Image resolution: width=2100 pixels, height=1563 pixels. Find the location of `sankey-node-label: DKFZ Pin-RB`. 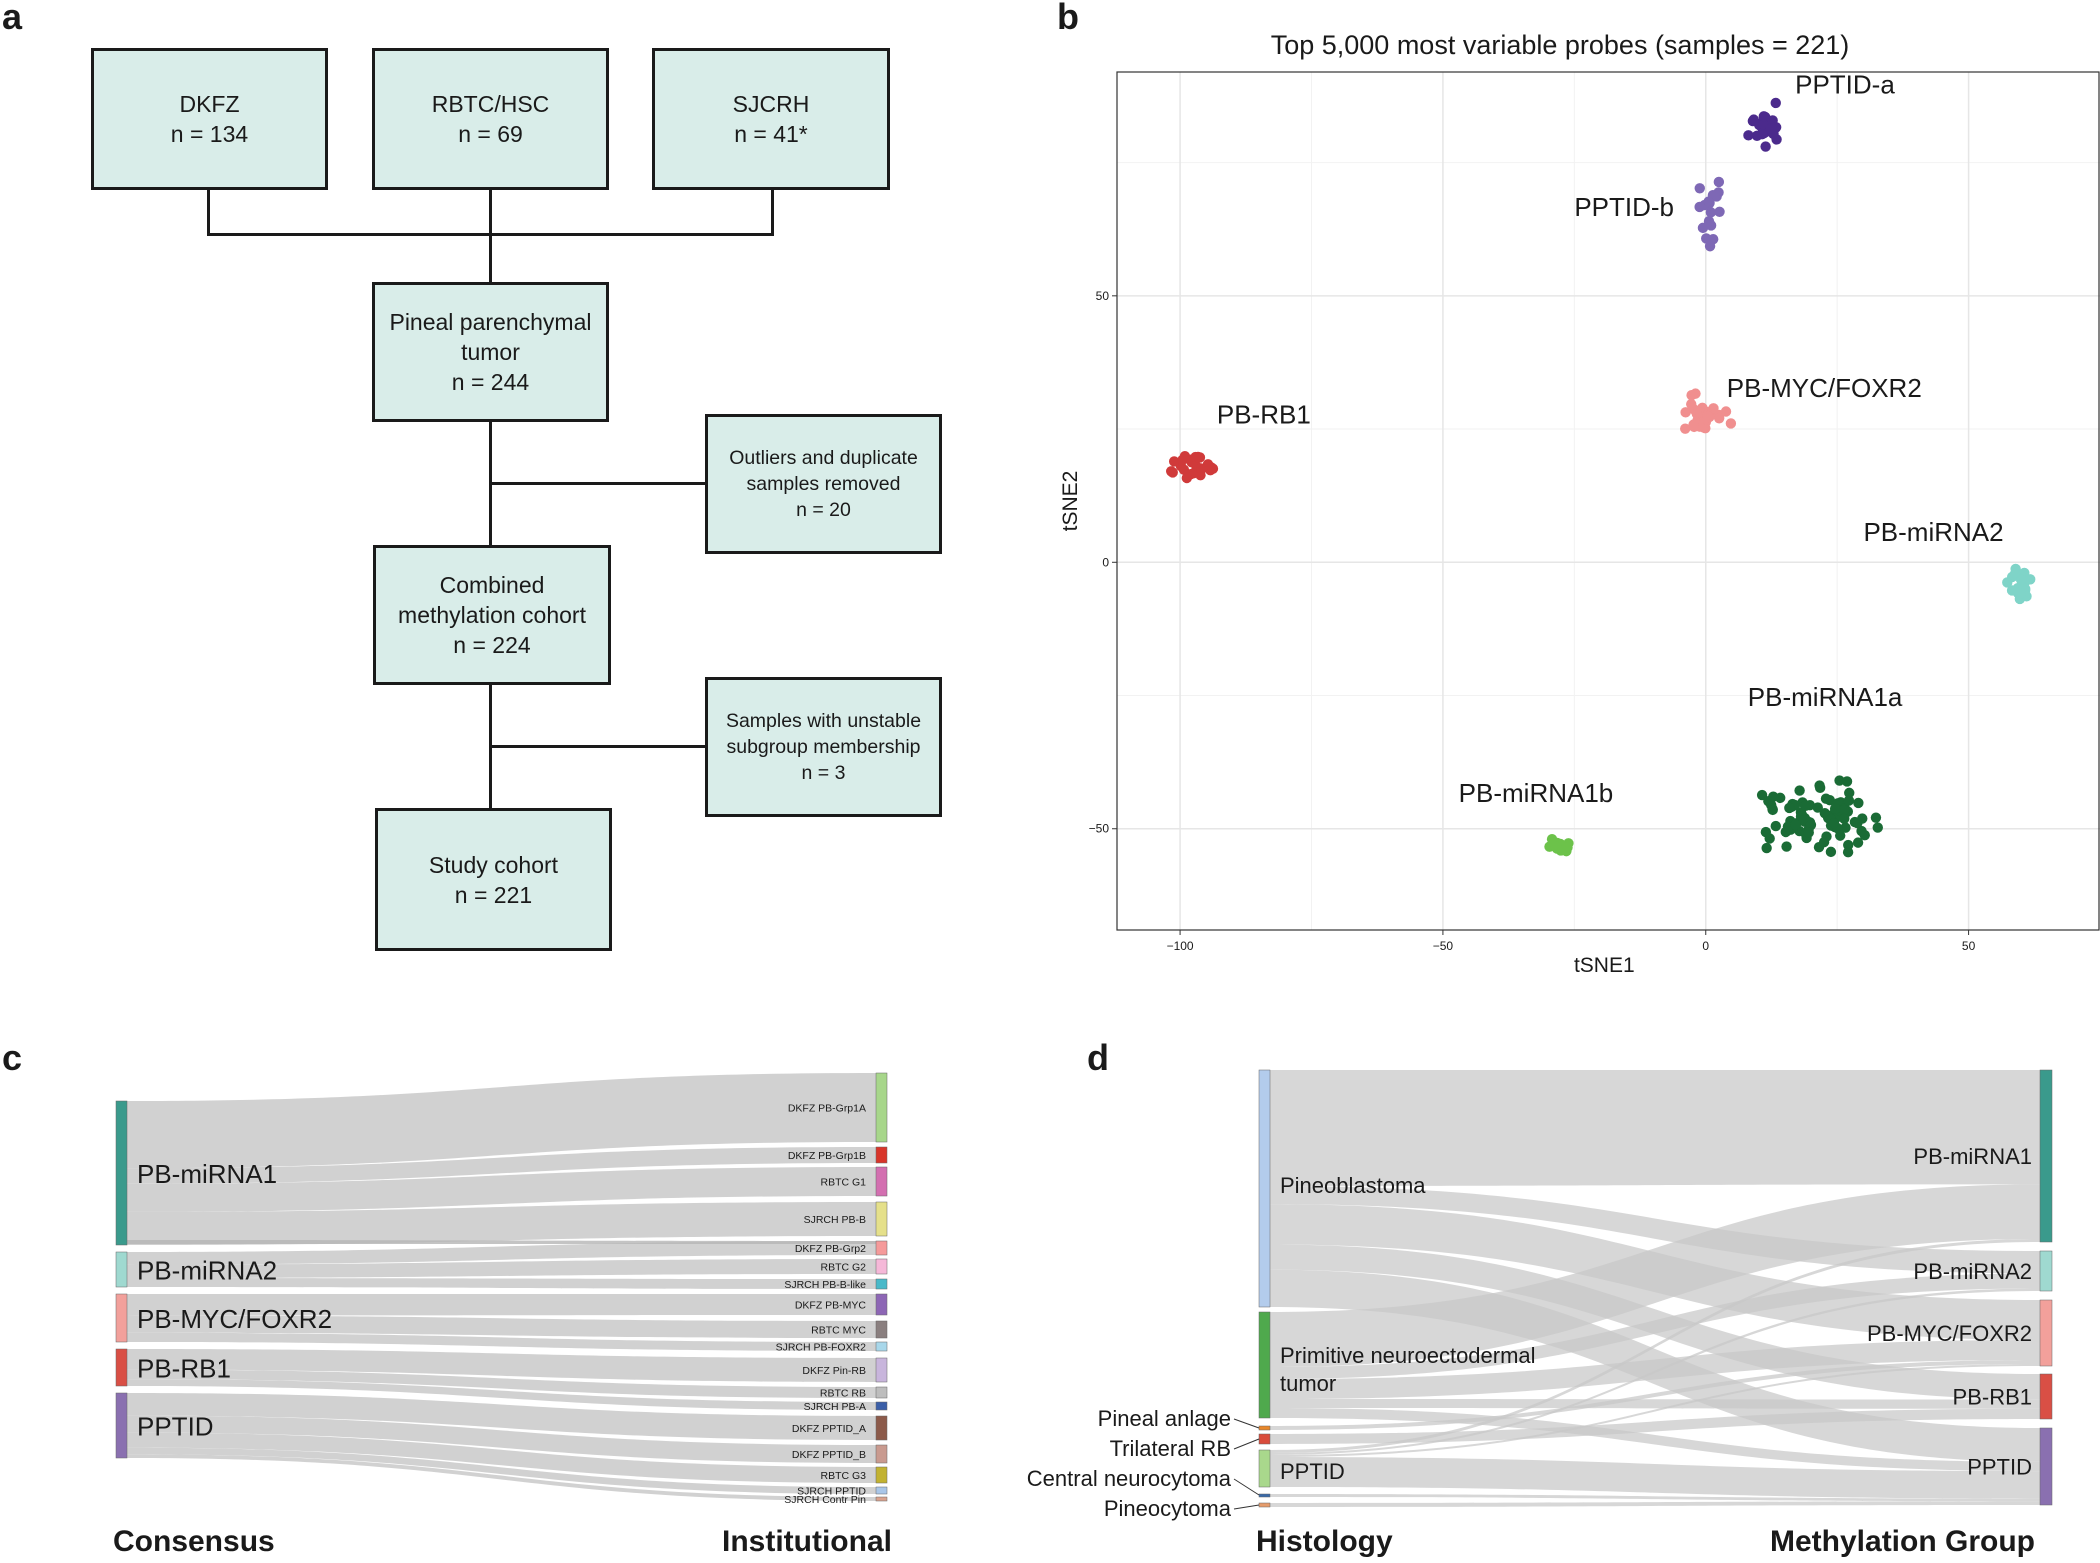

sankey-node-label: DKFZ Pin-RB is located at coordinates (834, 1371).